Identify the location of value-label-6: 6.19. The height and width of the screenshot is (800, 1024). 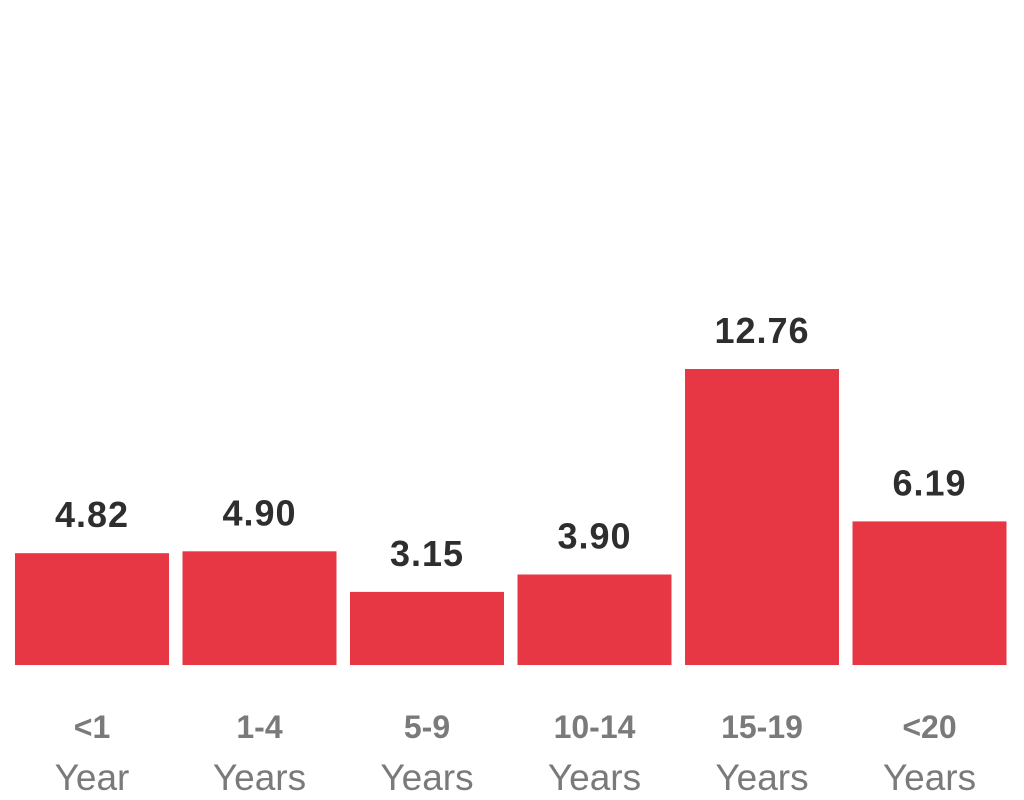
(929, 482).